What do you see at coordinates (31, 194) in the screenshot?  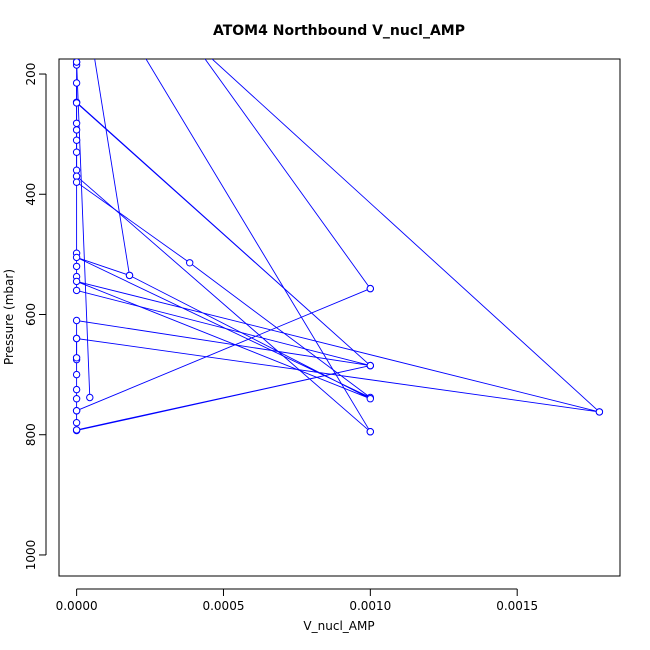 I see `y-tick-label: 400` at bounding box center [31, 194].